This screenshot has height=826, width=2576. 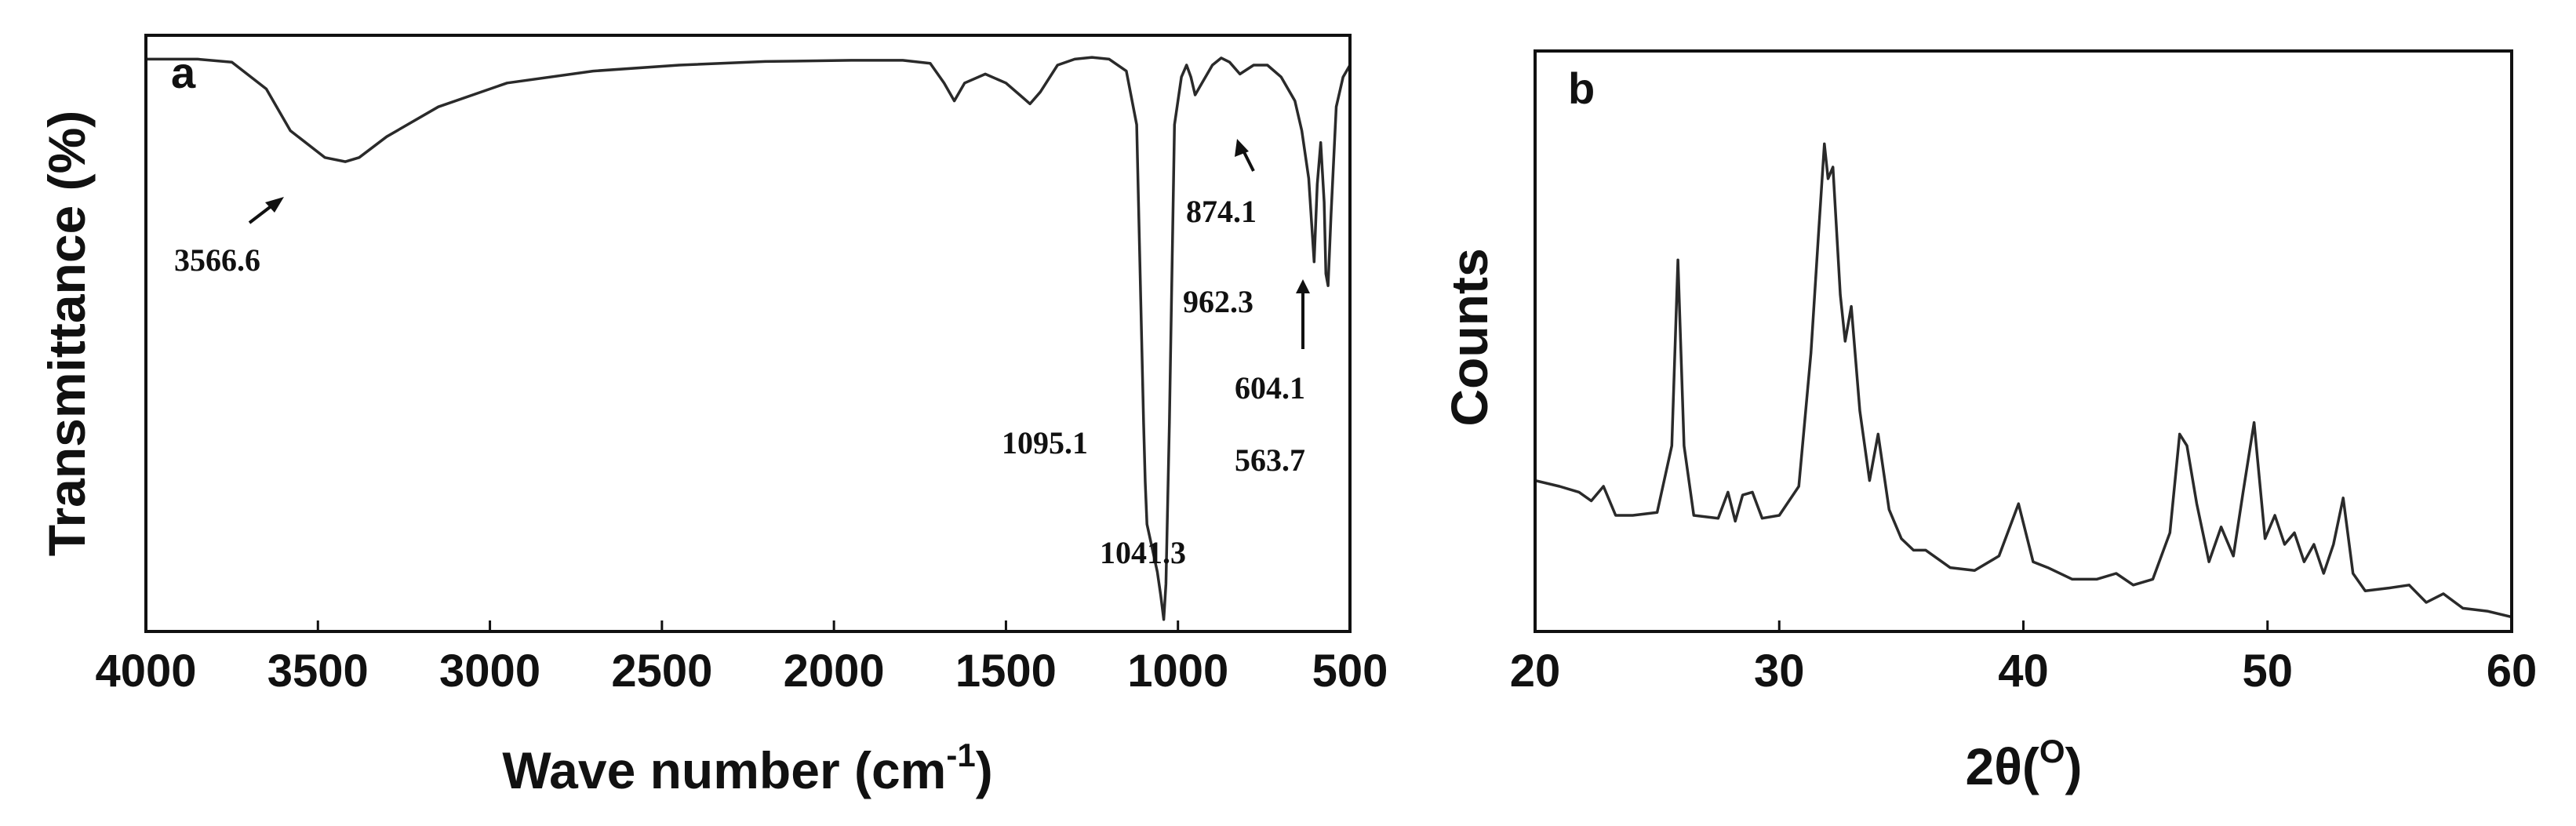 What do you see at coordinates (2512, 672) in the screenshot?
I see `panel-b-x-tick-label: 60` at bounding box center [2512, 672].